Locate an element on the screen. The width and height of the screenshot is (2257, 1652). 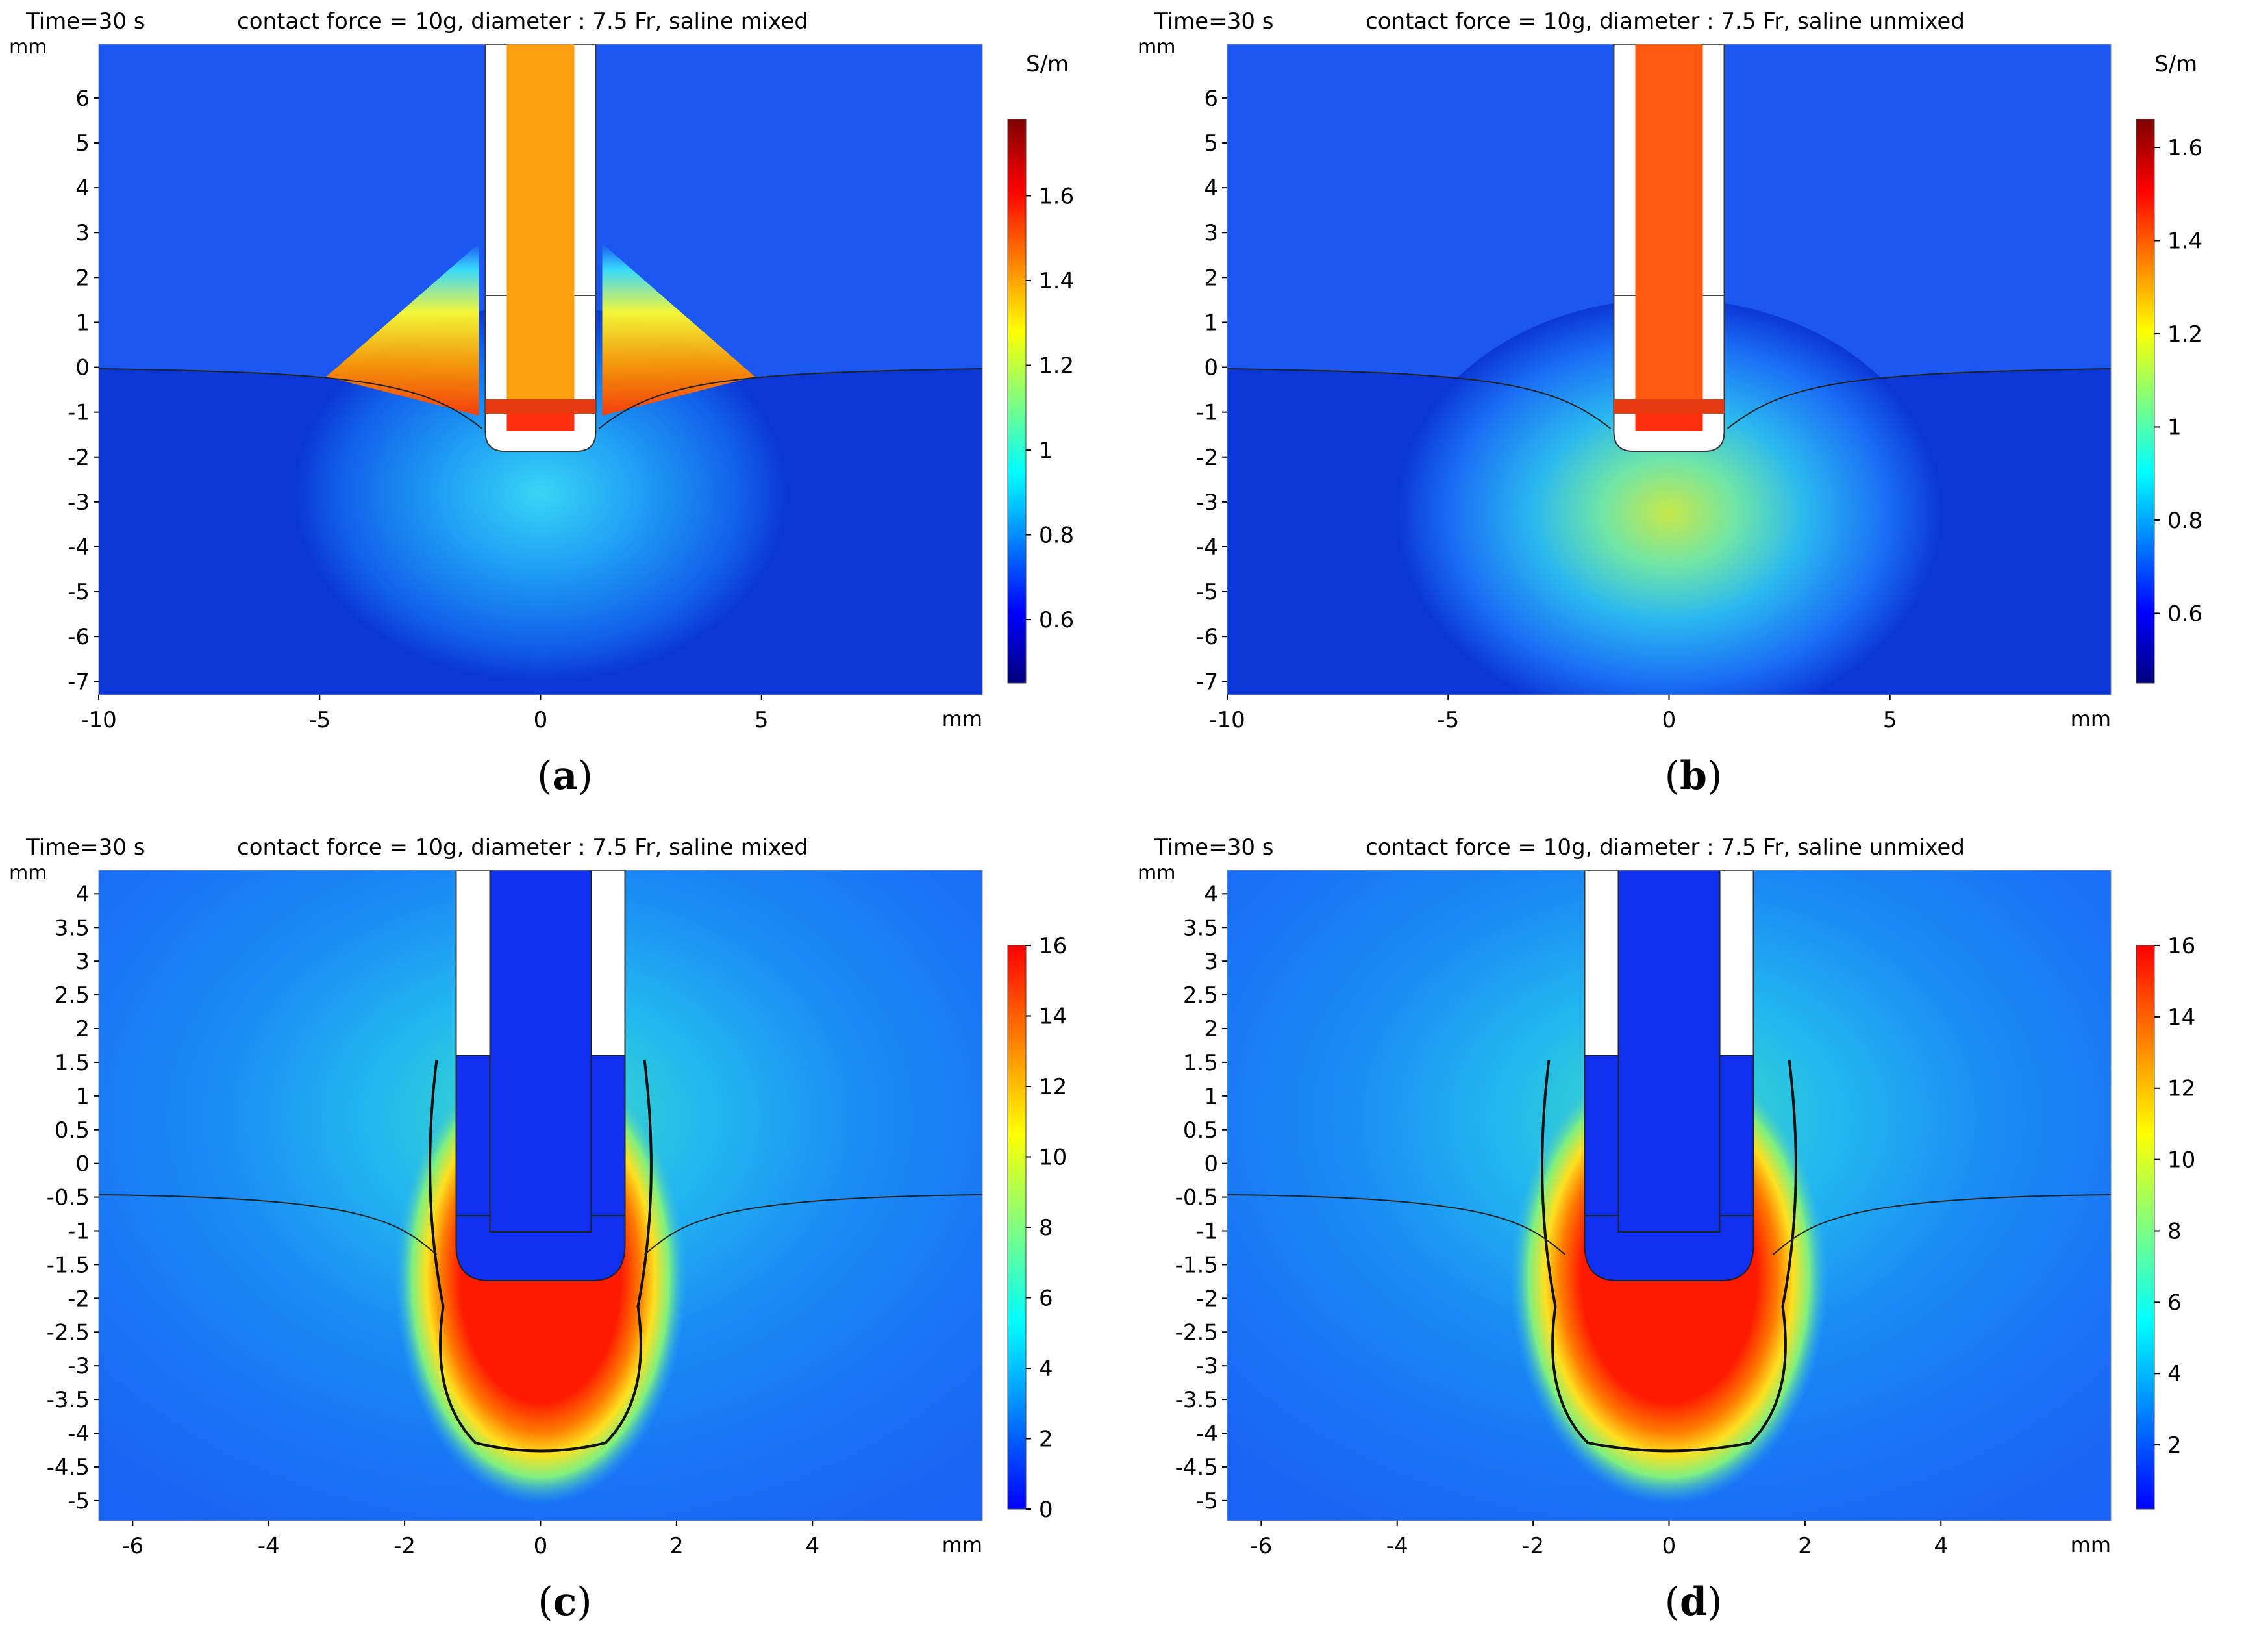
x-tick-label: -6 is located at coordinates (132, 1546).